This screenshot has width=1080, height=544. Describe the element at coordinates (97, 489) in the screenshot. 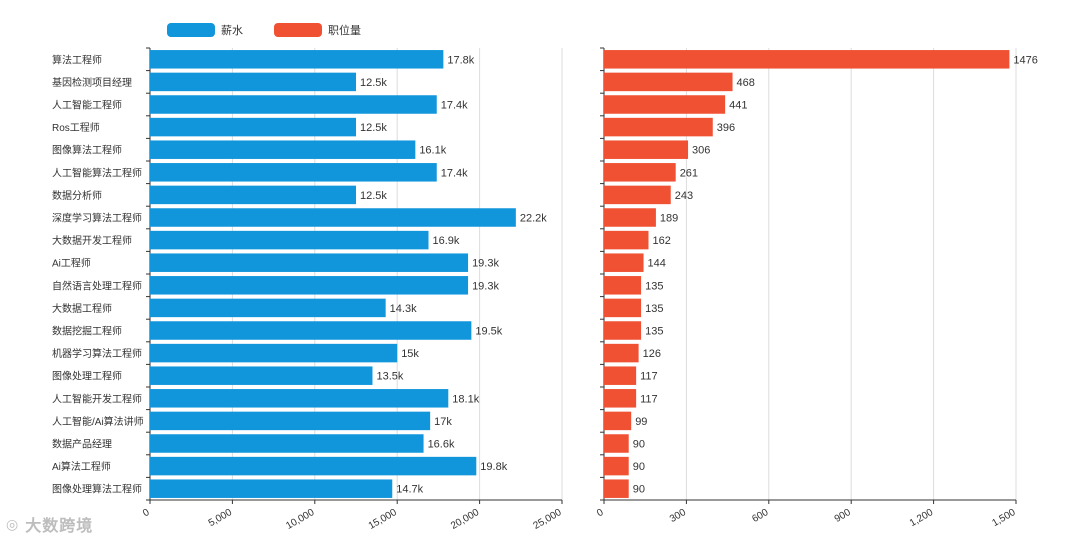

I see `category-label: 图像处理算法工程师` at that location.